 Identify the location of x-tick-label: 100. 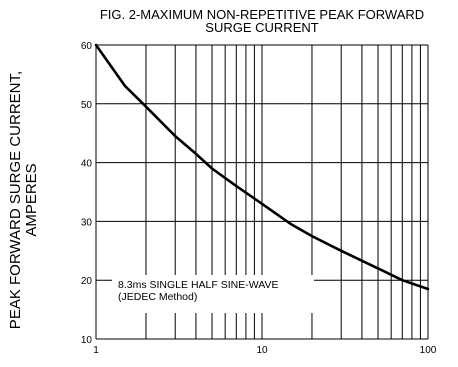
(428, 350).